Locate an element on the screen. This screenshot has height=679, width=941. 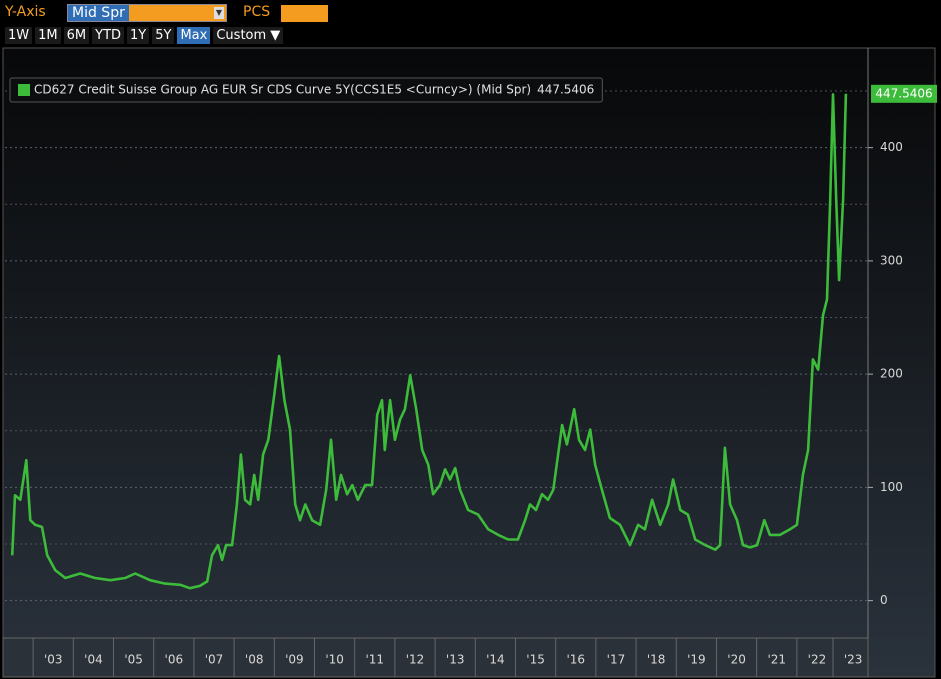
last-value-box is located at coordinates (904, 93).